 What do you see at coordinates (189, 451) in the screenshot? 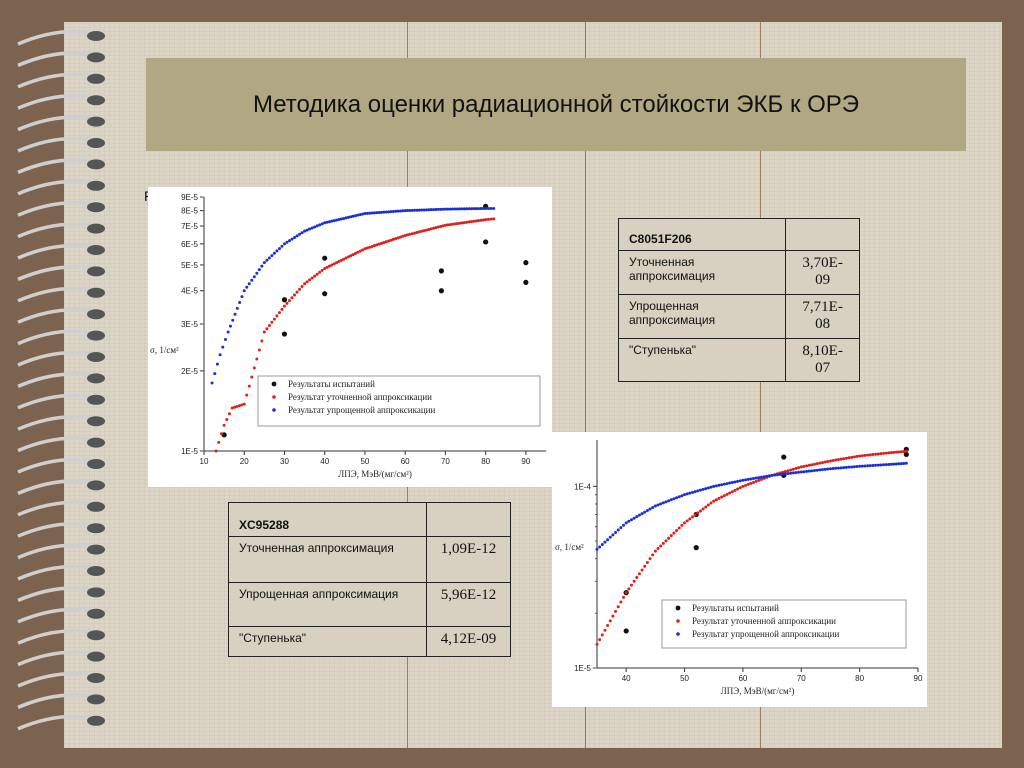
I see `y-tick-label: 1E-5` at bounding box center [189, 451].